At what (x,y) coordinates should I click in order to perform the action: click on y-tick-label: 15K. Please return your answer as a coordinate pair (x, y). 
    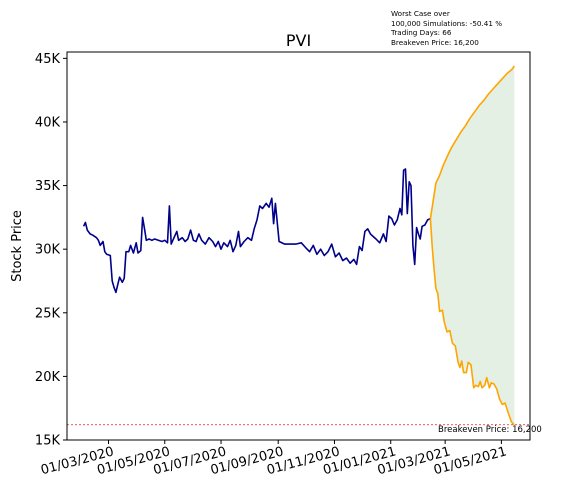
    Looking at the image, I should click on (48, 441).